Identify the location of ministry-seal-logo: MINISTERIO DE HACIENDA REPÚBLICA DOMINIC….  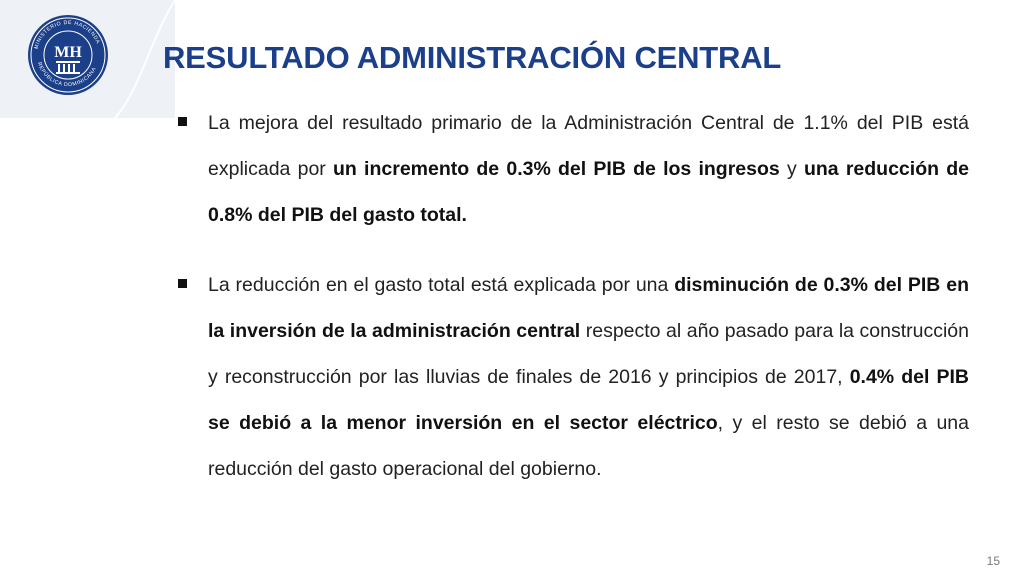
(68, 55).